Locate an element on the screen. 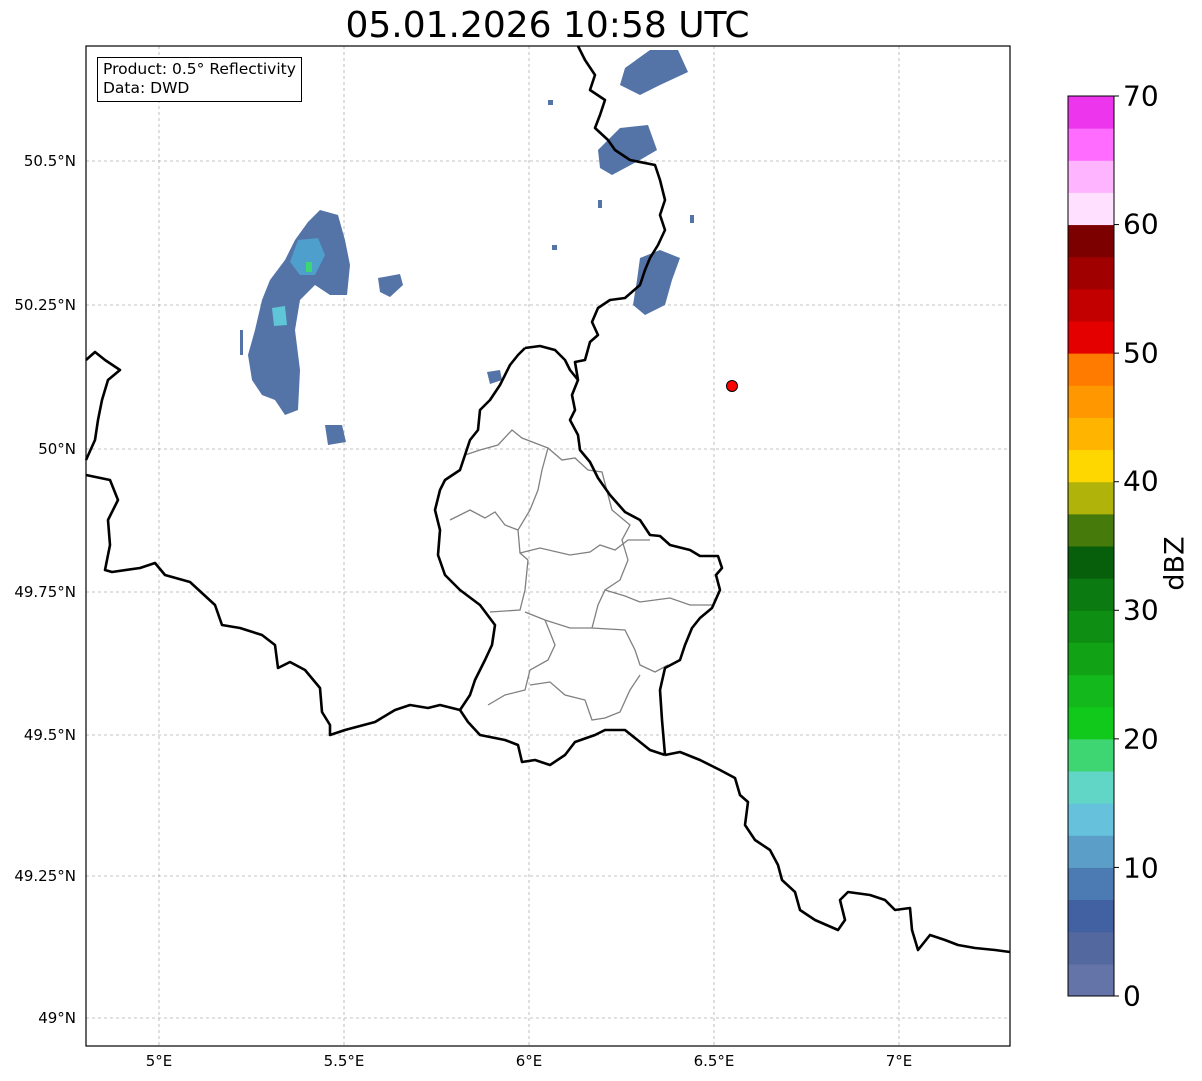 Image resolution: width=1202 pixels, height=1081 pixels. info-box: Product: 0.5° Reflectivity Data: DWD is located at coordinates (199, 79).